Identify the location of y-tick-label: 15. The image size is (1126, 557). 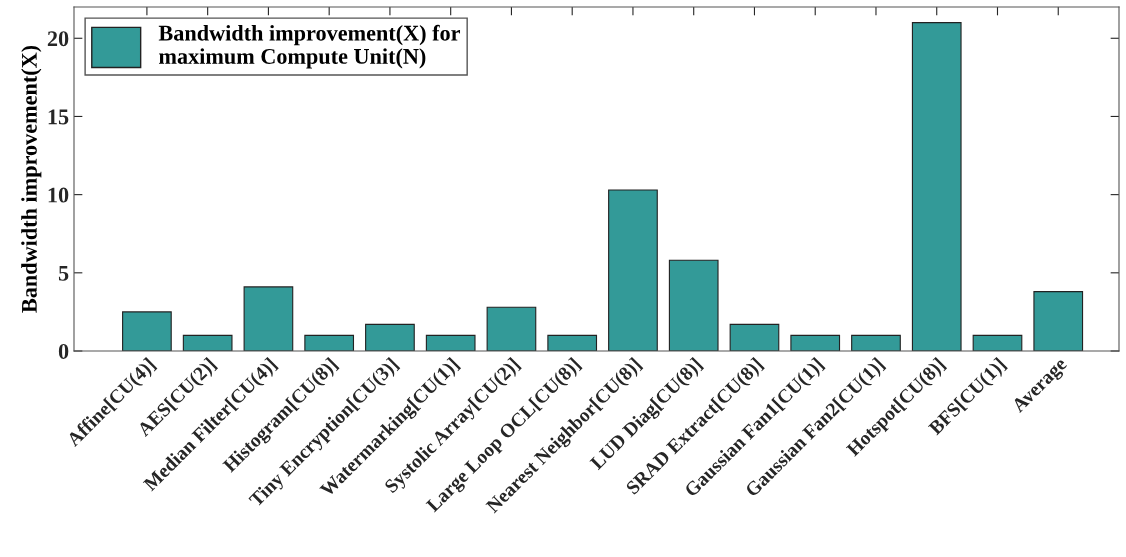
(58, 117).